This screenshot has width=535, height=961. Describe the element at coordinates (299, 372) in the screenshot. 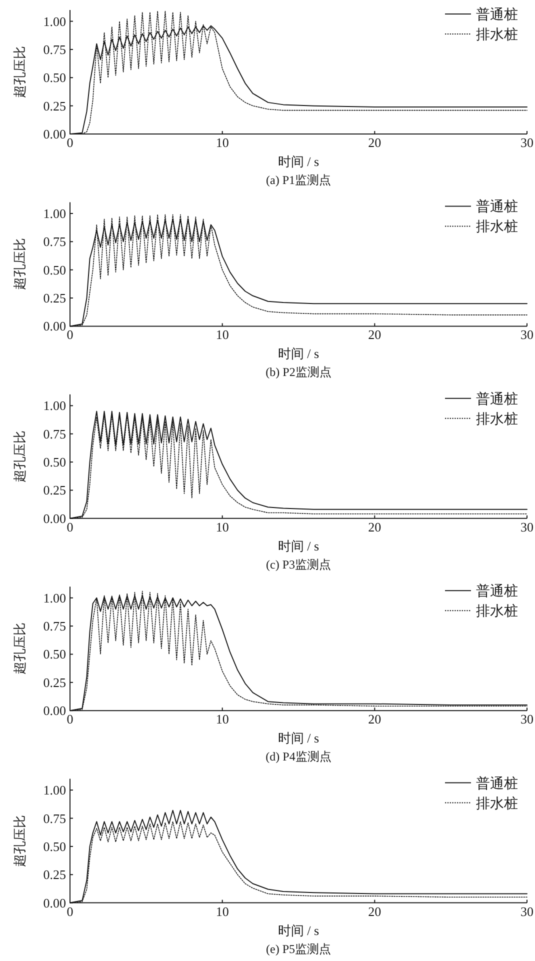

I see `text: (b) P2监测点` at that location.